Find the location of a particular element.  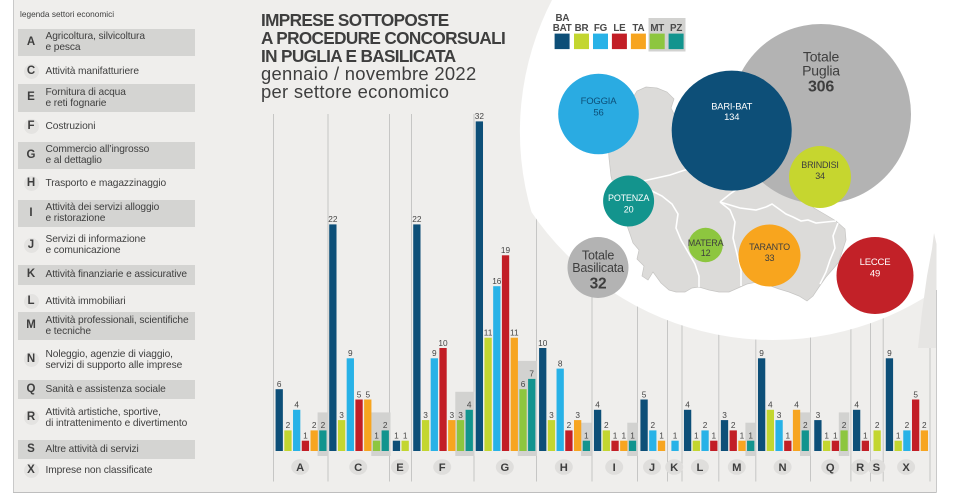

svg-text: 33 is located at coordinates (770, 258).